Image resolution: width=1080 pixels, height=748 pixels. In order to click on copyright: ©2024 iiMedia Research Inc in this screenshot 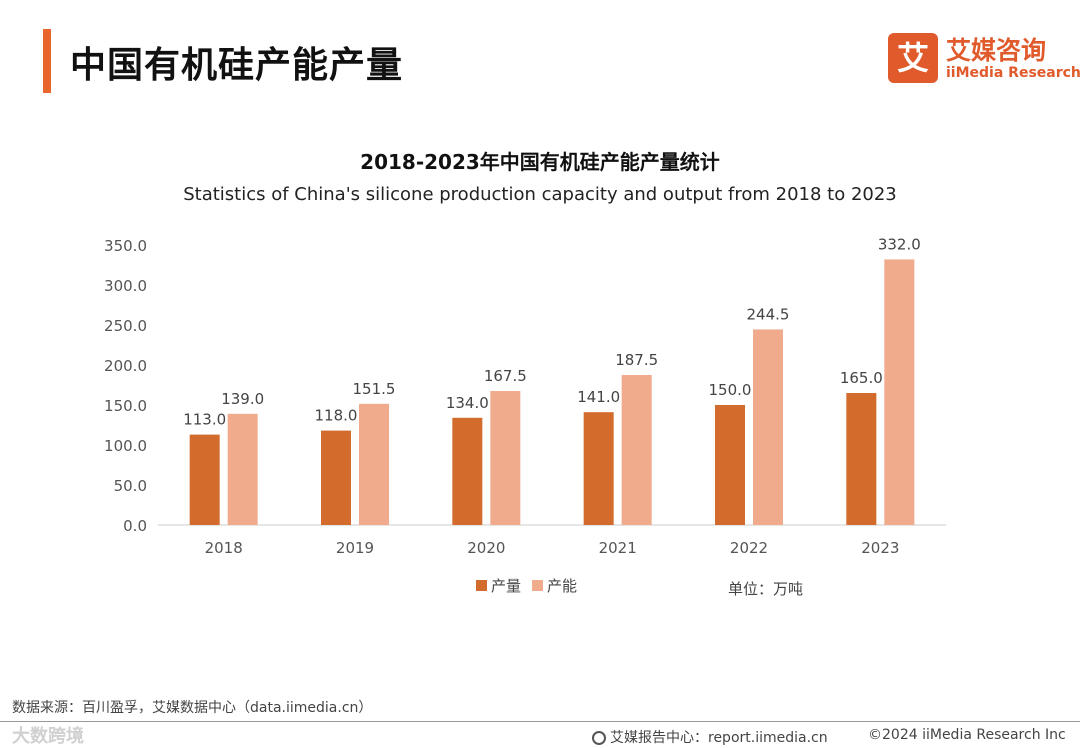, I will do `click(967, 735)`.